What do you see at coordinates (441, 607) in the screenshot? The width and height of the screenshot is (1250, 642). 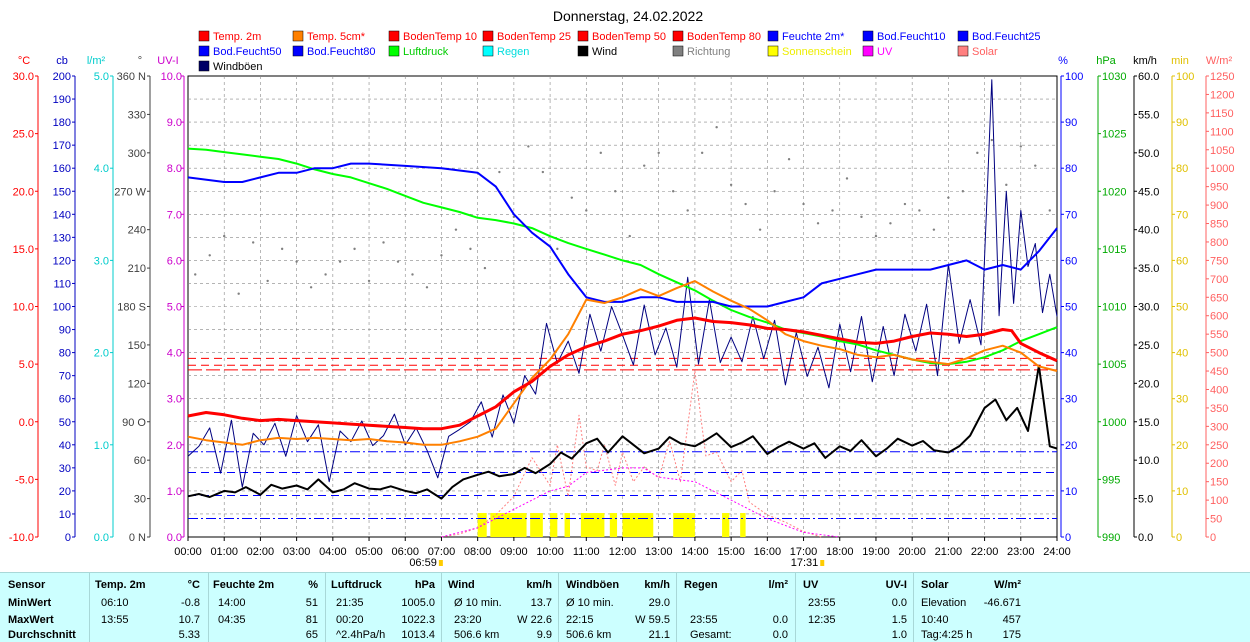 I see `table-divider` at bounding box center [441, 607].